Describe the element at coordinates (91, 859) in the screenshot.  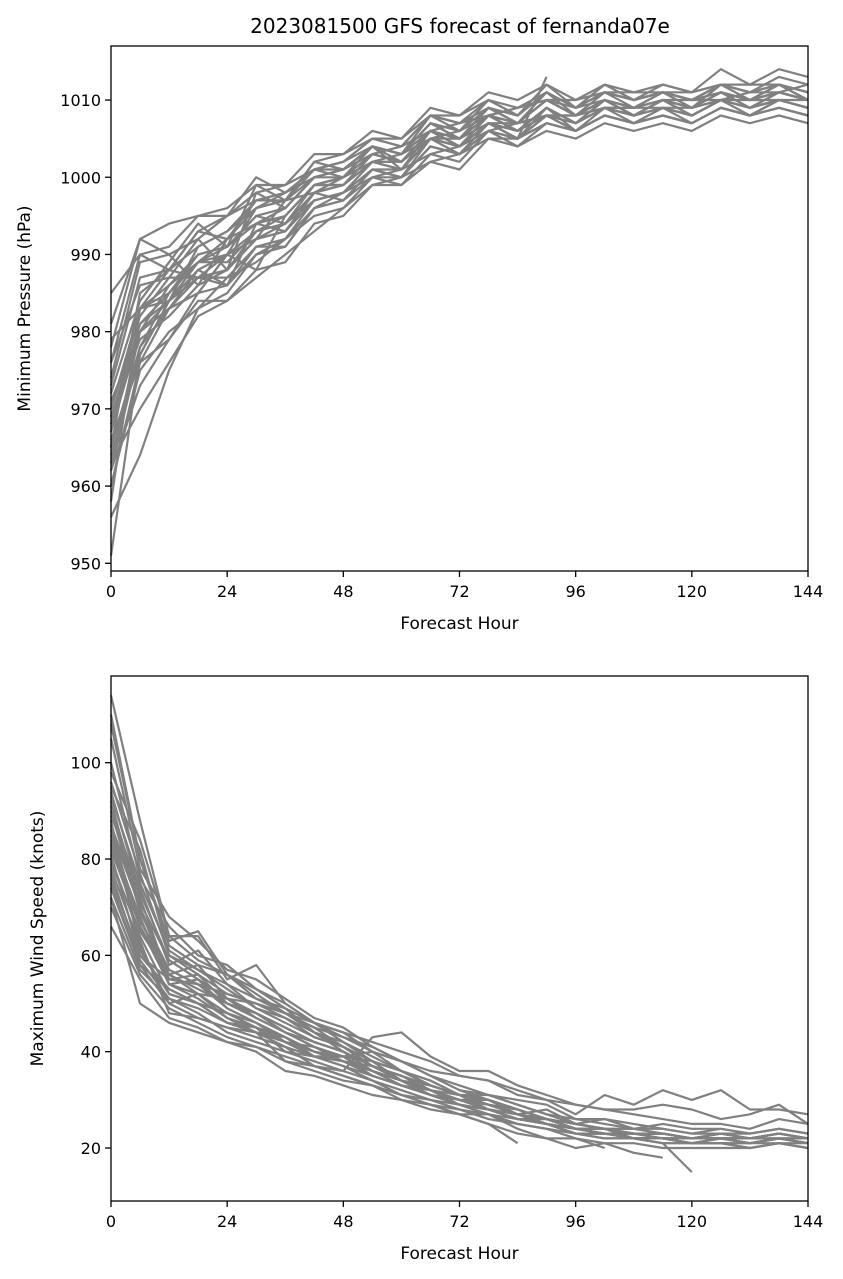
I see `wind-y-tick-label: 80` at that location.